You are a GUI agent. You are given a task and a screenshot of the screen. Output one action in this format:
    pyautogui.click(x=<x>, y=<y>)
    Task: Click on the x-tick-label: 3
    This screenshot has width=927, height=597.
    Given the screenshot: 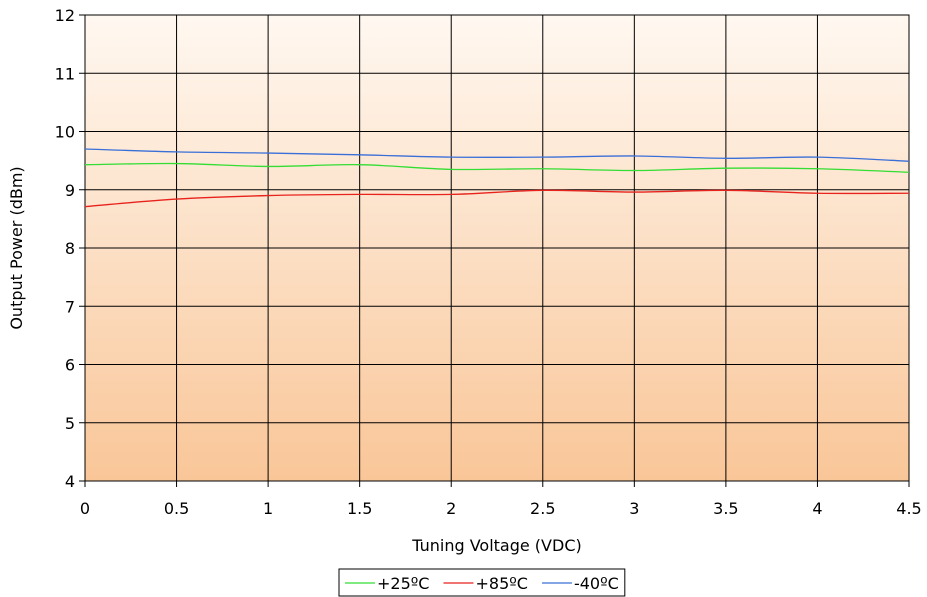 What is the action you would take?
    pyautogui.click(x=634, y=508)
    